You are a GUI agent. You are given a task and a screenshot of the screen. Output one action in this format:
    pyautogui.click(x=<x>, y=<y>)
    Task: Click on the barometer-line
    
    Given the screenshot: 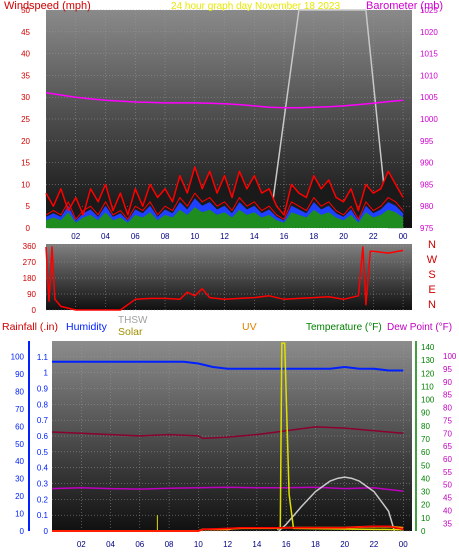 What is the action you would take?
    pyautogui.click(x=224, y=100)
    